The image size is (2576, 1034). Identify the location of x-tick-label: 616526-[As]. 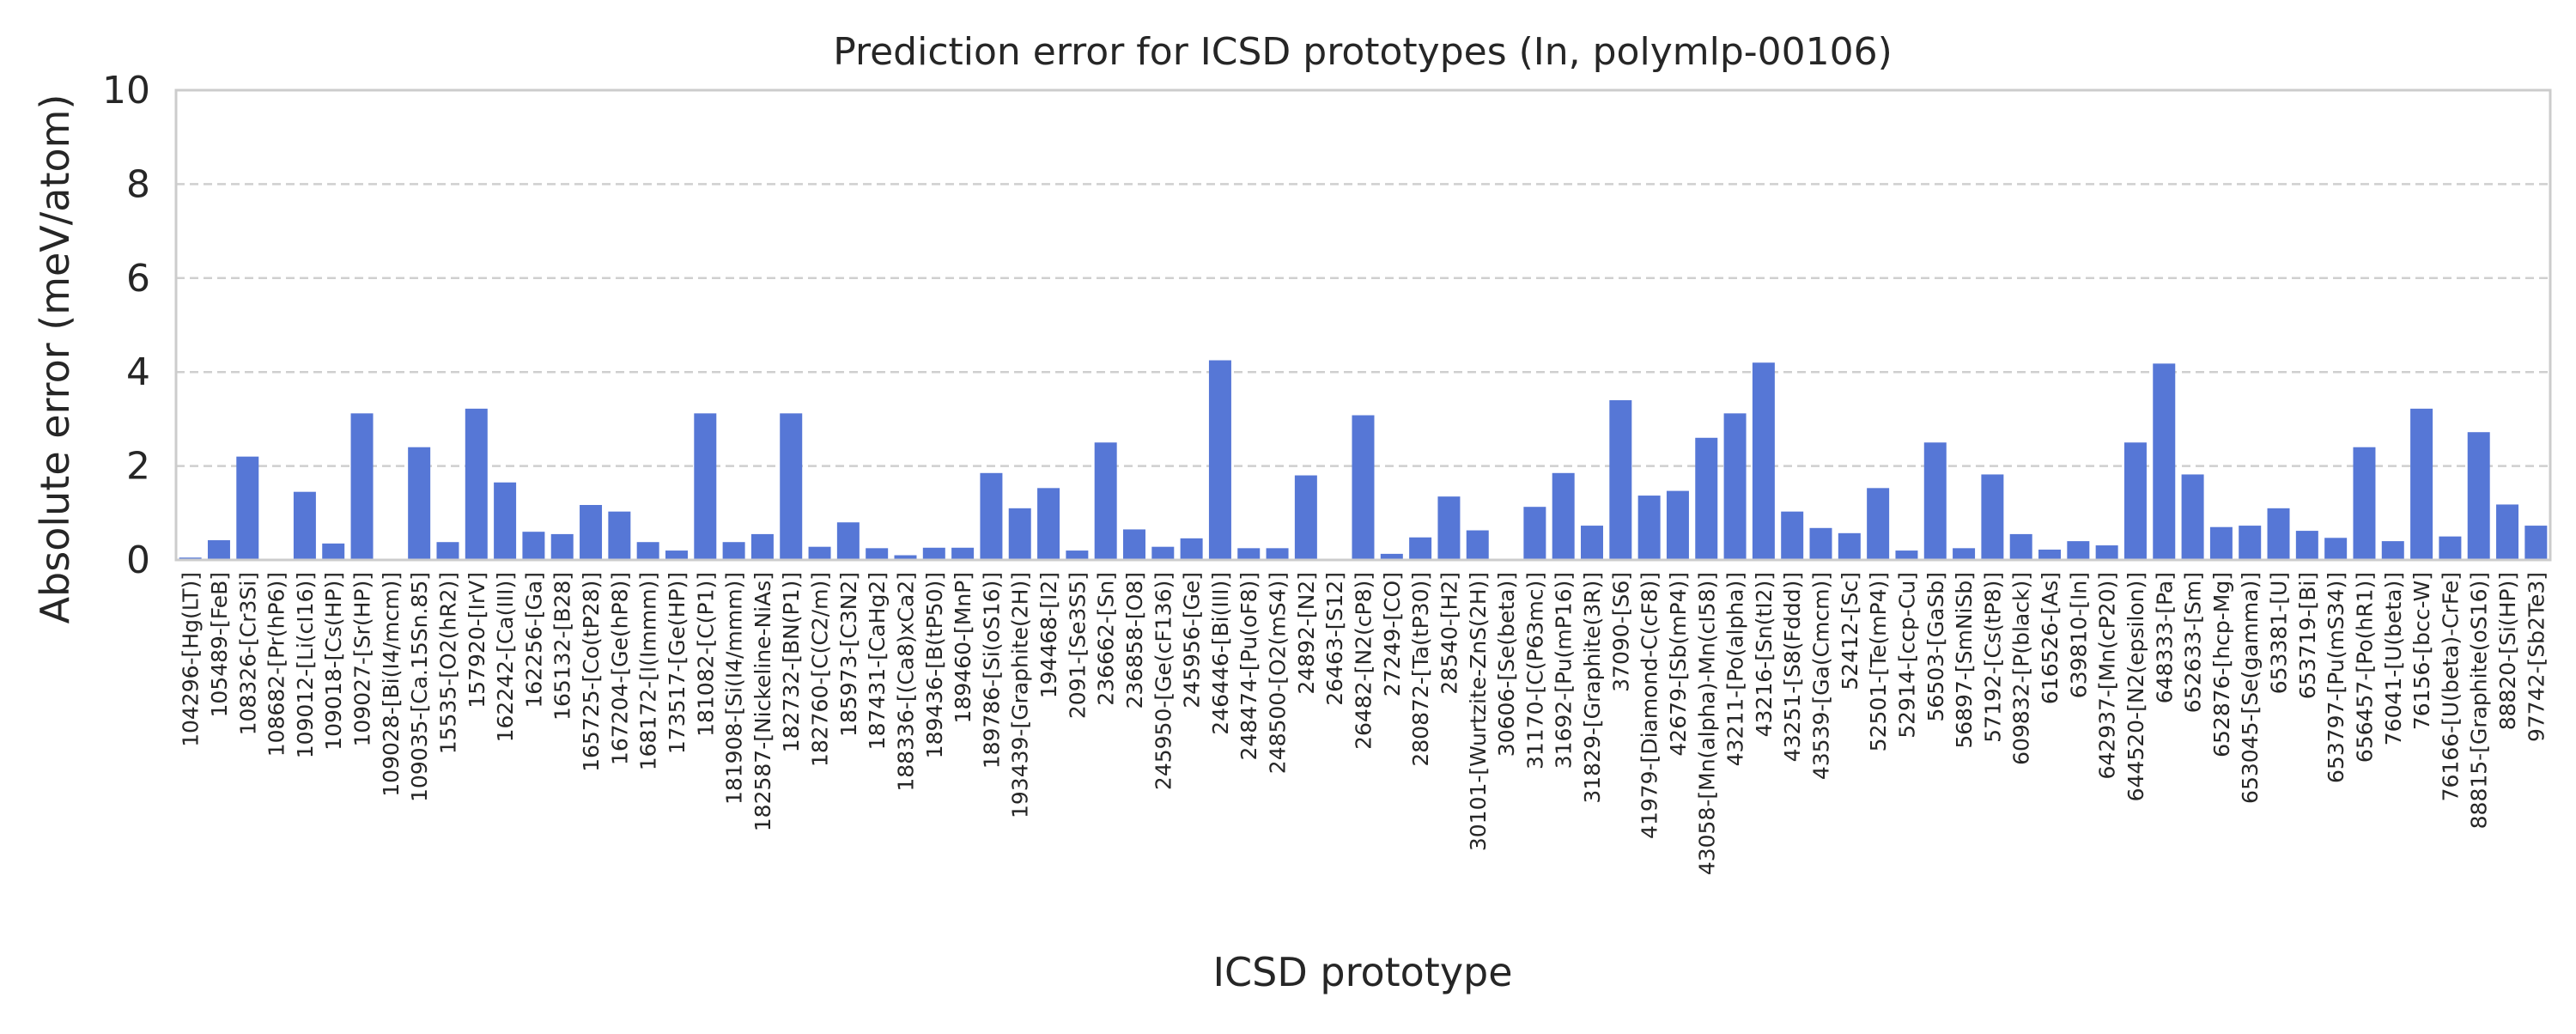
(2050, 638).